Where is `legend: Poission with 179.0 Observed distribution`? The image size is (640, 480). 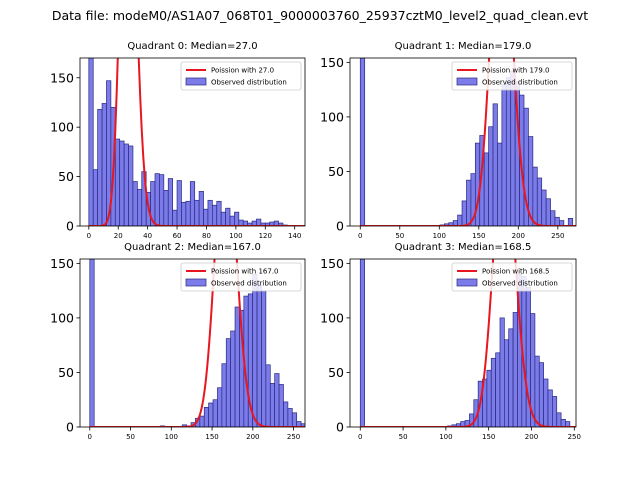 legend: Poission with 179.0 Observed distribution is located at coordinates (512, 76).